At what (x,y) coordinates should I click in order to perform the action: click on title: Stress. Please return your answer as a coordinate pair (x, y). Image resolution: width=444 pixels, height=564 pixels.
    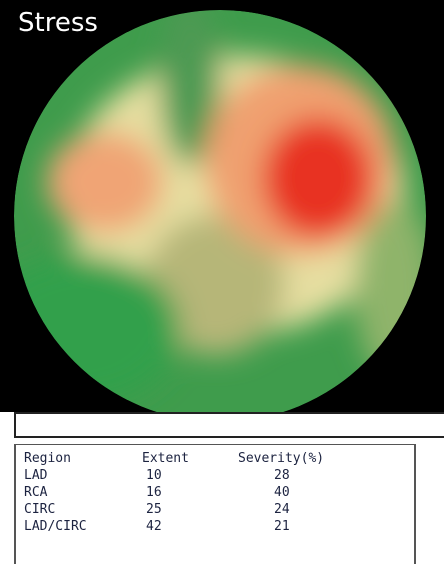
    Looking at the image, I should click on (58, 23).